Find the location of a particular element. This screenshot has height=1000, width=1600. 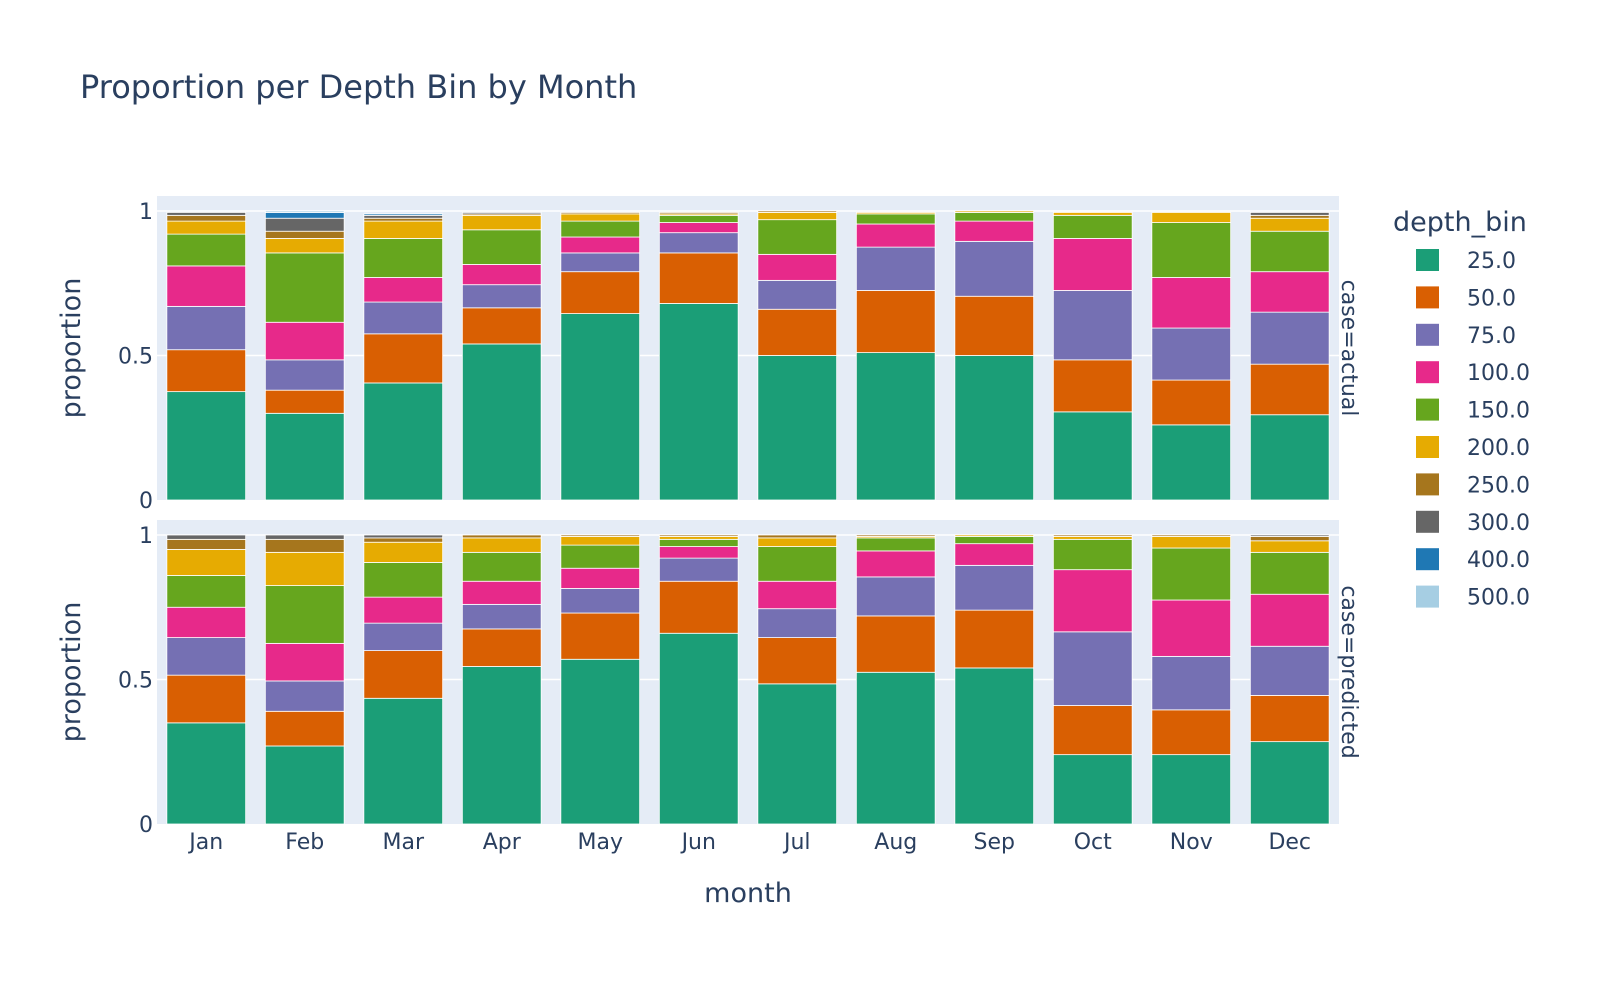

legend-item: 300.0 is located at coordinates (1473, 523).